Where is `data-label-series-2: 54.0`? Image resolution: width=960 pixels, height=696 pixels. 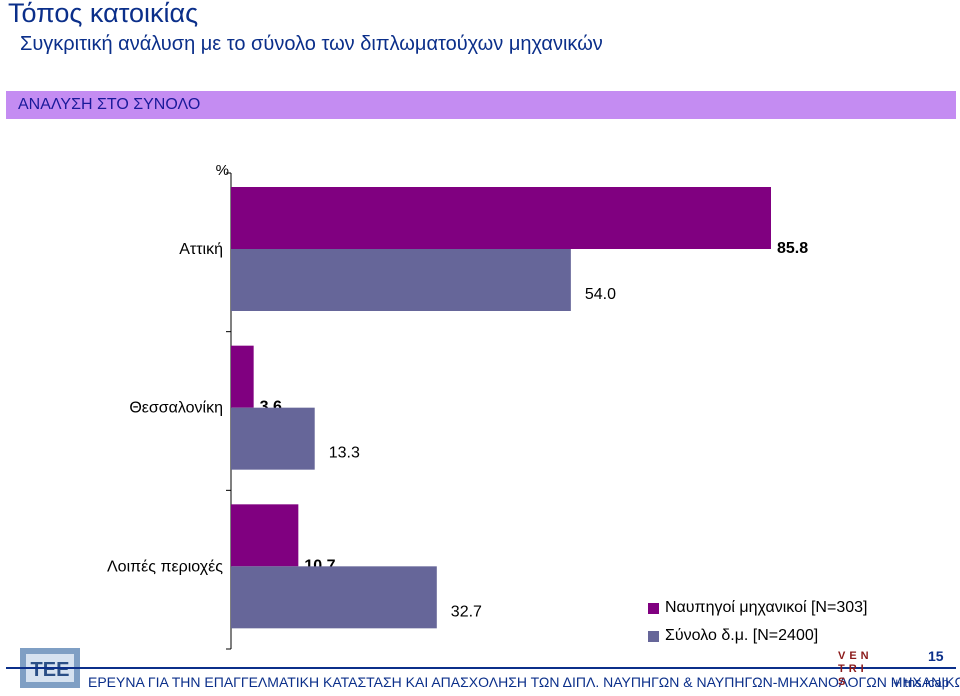 data-label-series-2: 54.0 is located at coordinates (600, 294).